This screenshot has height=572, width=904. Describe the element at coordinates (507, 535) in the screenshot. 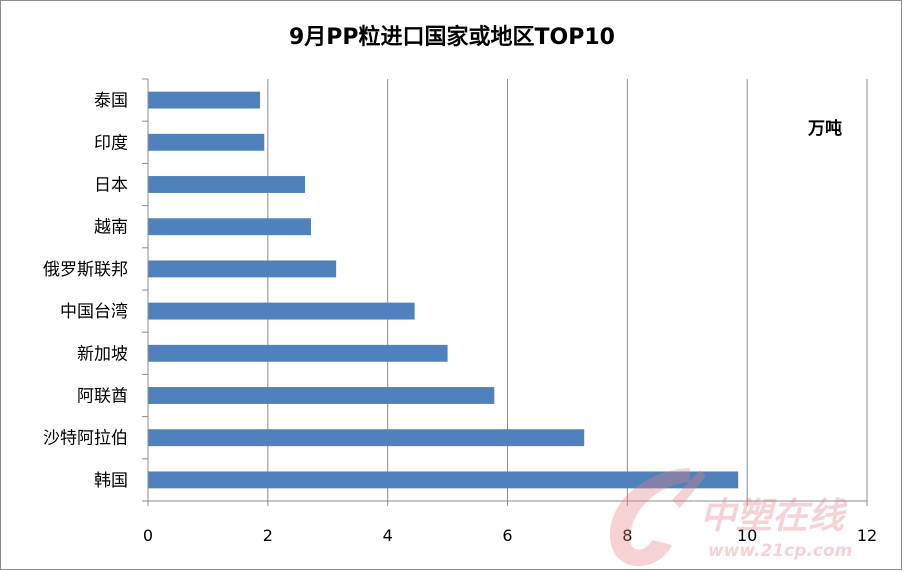

I see `x-tick-label: 6` at that location.